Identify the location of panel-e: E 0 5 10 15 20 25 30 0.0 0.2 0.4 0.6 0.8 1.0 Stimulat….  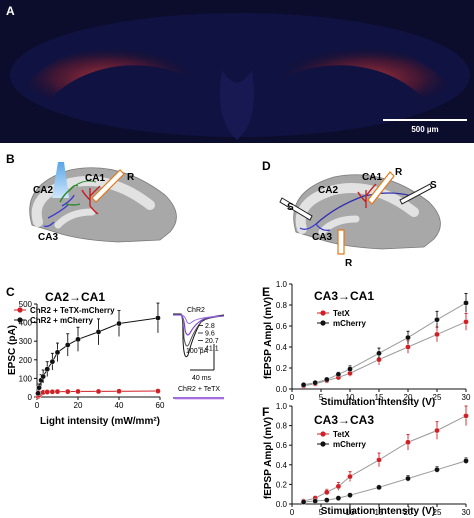
(366, 344).